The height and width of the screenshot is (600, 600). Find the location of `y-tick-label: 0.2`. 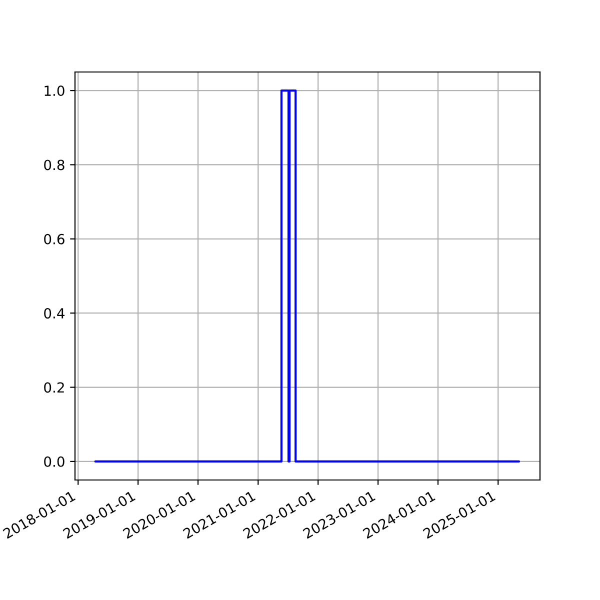

y-tick-label: 0.2 is located at coordinates (54, 387).